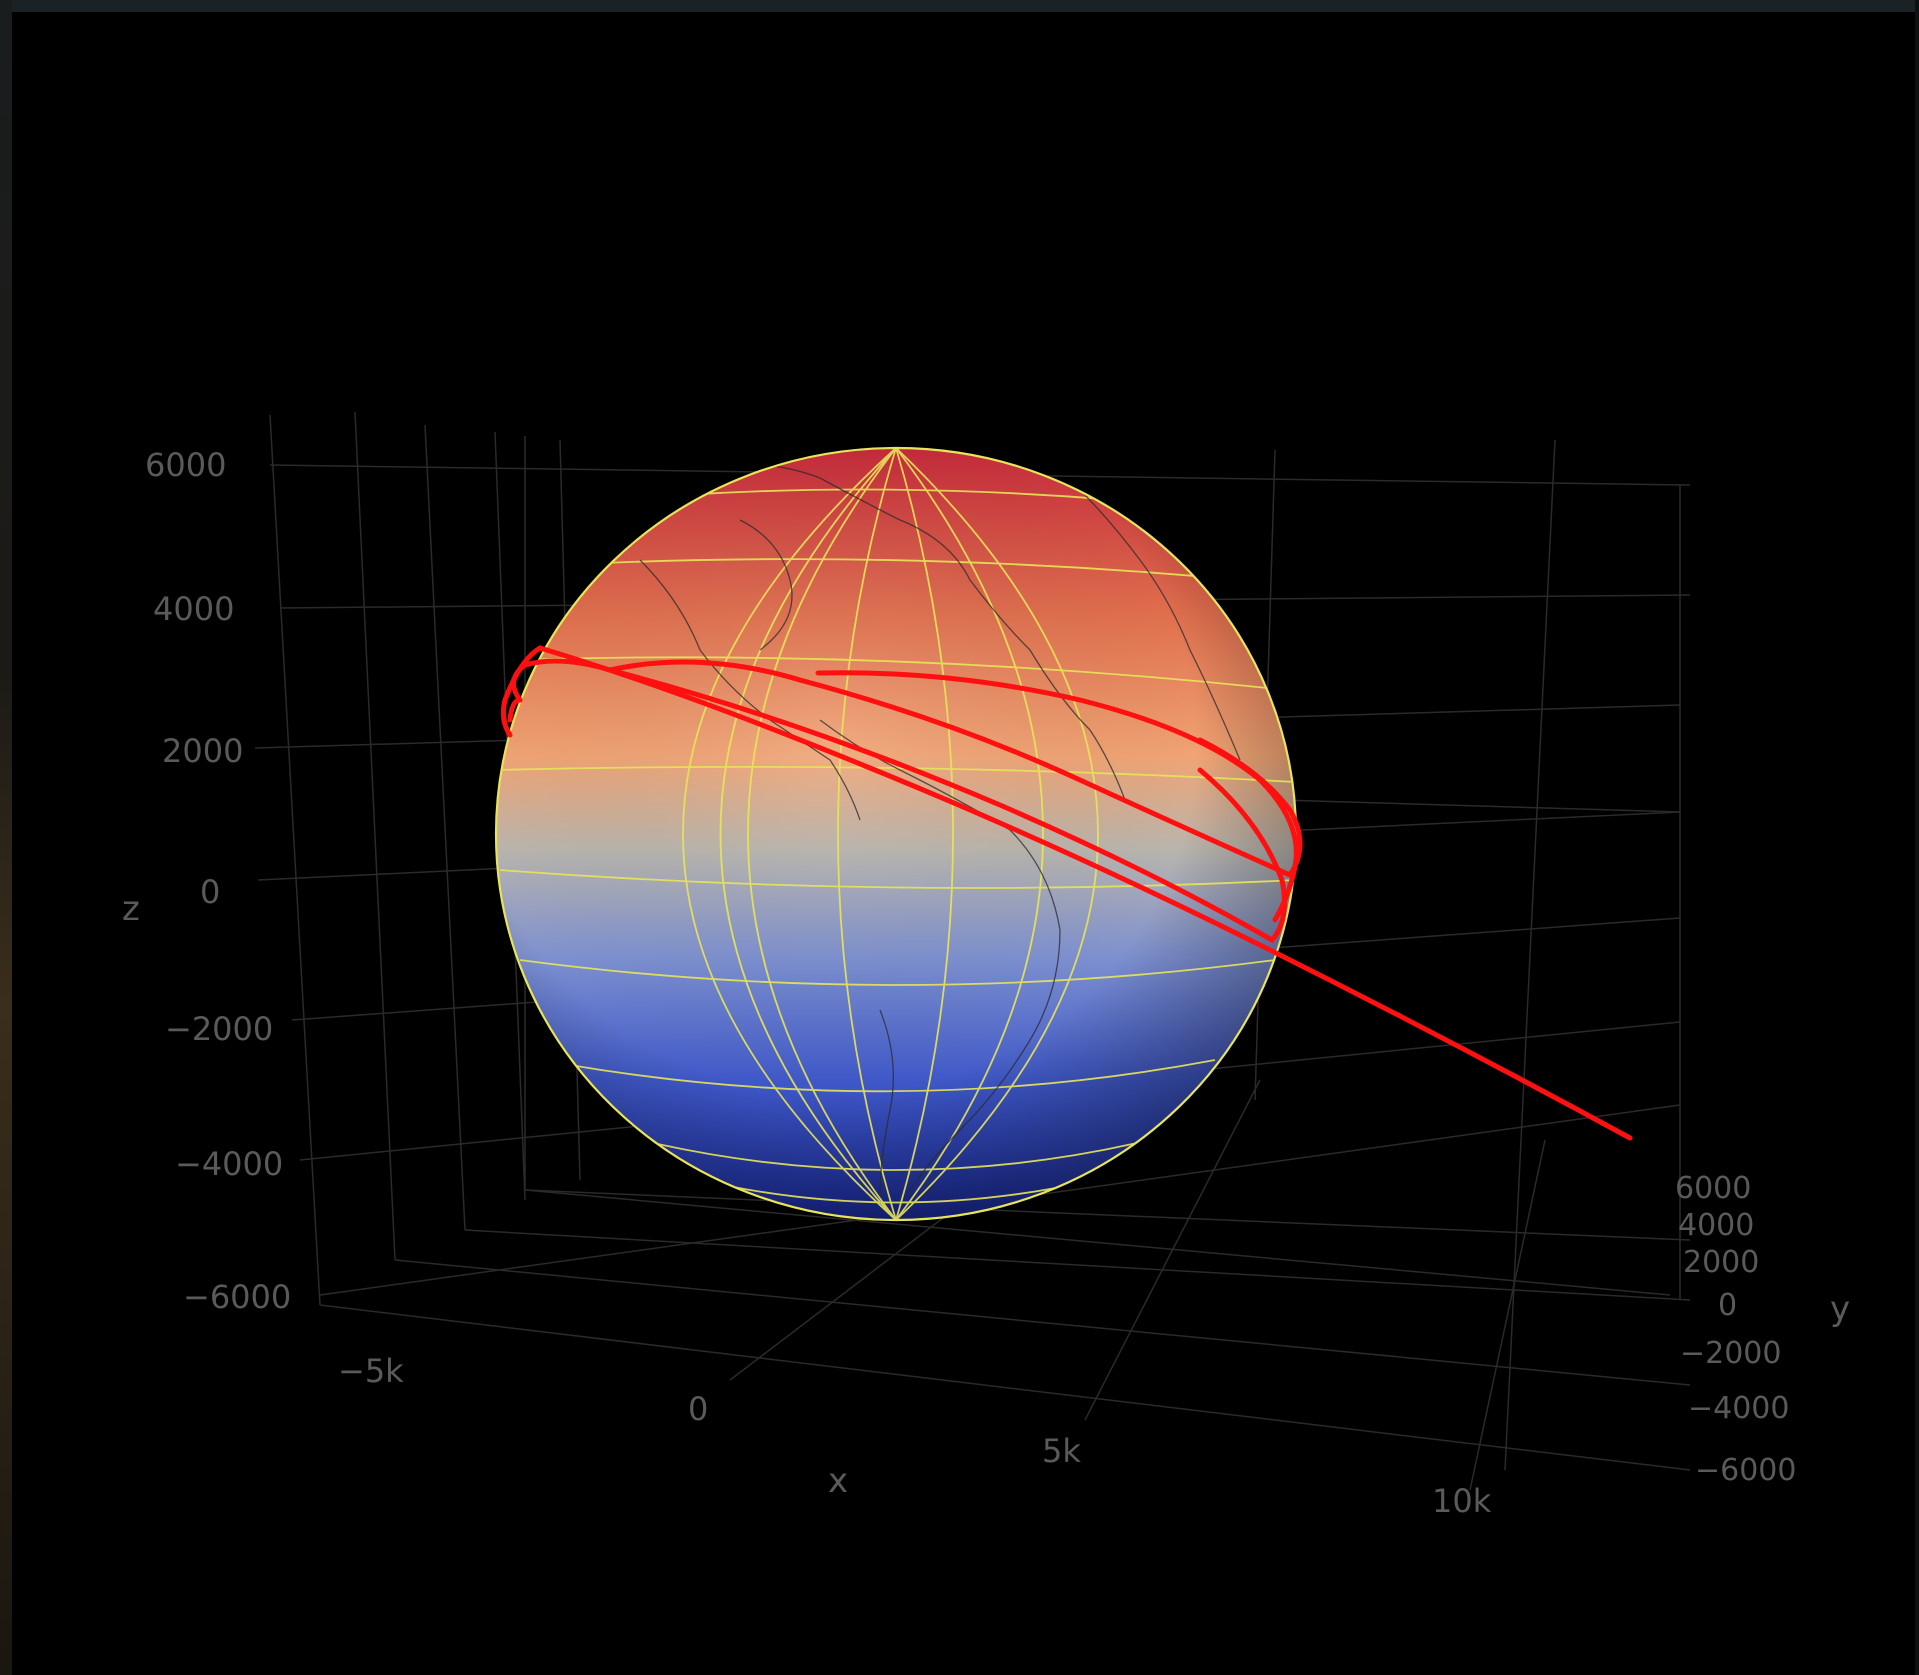 The width and height of the screenshot is (1919, 1675). I want to click on y-tick-label: −4000, so click(1738, 1408).